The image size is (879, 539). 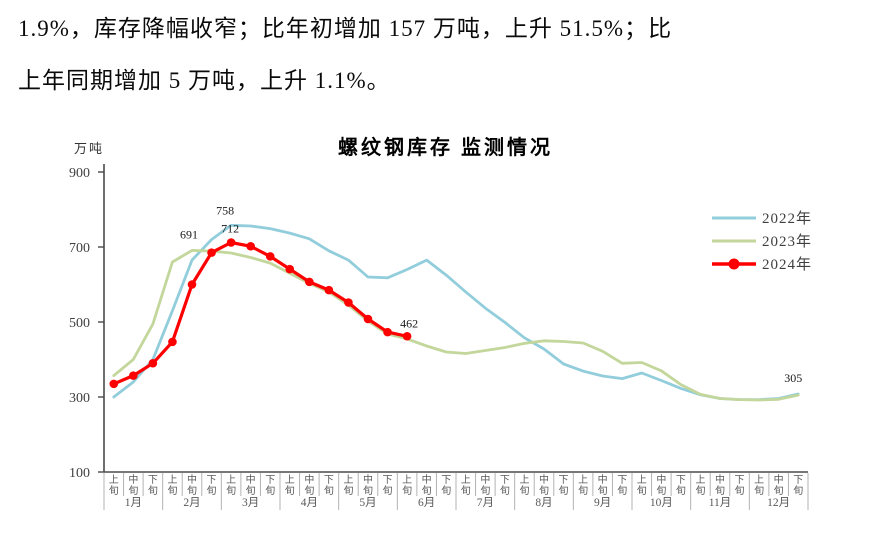 What do you see at coordinates (189, 234) in the screenshot?
I see `data-label: 691` at bounding box center [189, 234].